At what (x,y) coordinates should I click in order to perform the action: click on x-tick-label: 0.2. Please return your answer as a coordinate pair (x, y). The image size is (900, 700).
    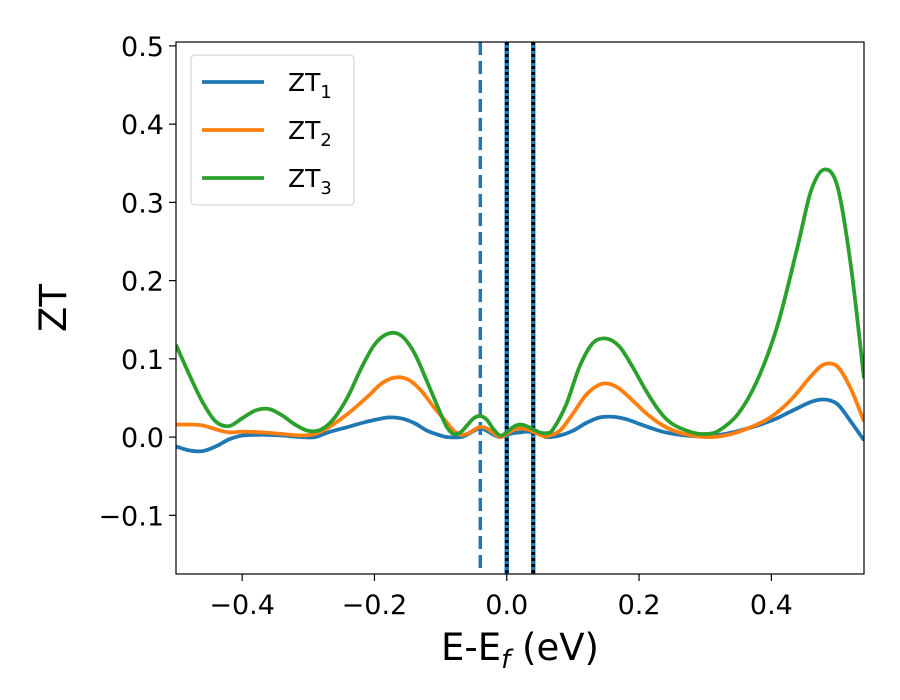
    Looking at the image, I should click on (639, 605).